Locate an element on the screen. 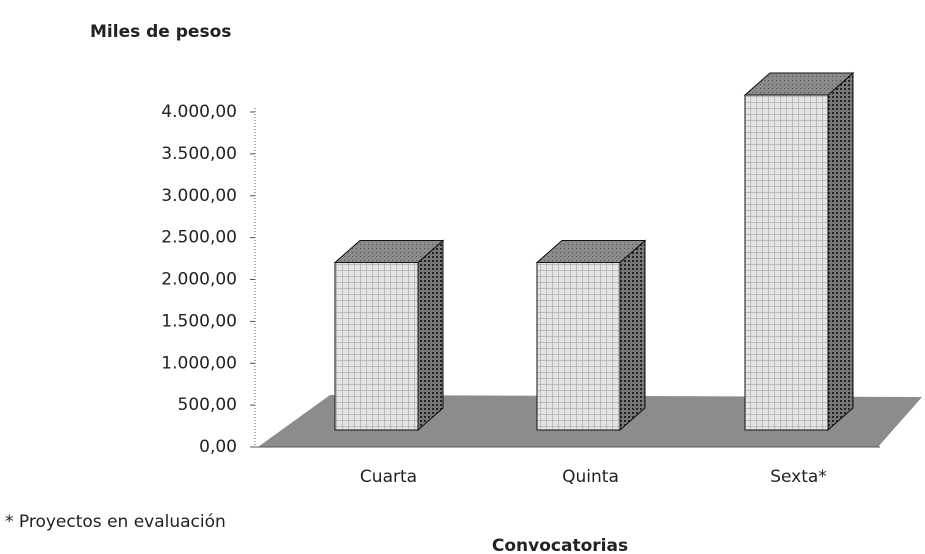  y-tick-label: 2.000,00 is located at coordinates (199, 280).